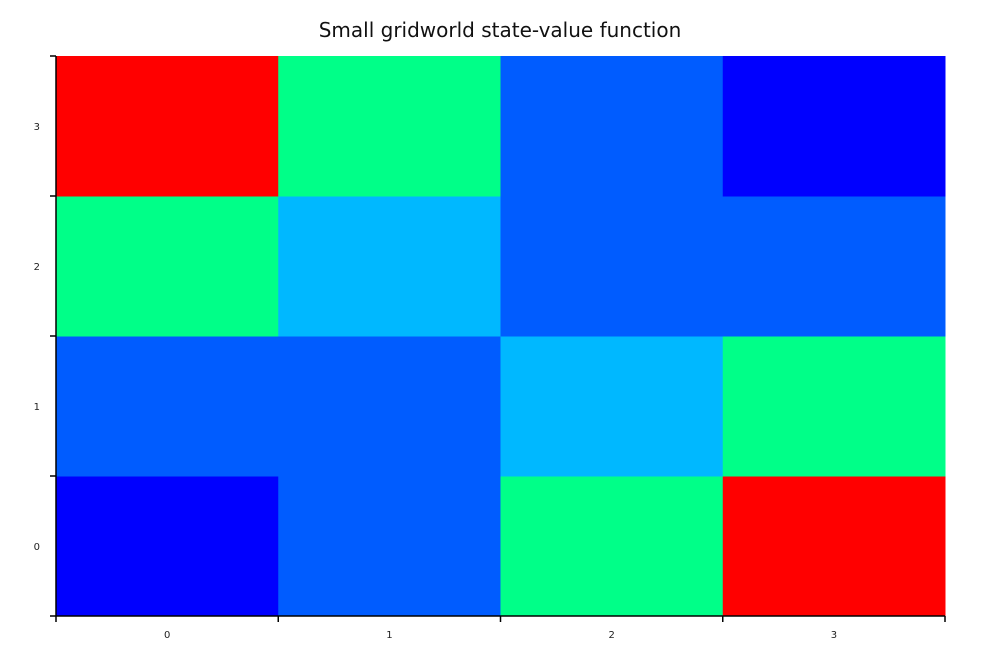 This screenshot has width=1000, height=660. What do you see at coordinates (834, 266) in the screenshot?
I see `heatmap-cell-x3-y2` at bounding box center [834, 266].